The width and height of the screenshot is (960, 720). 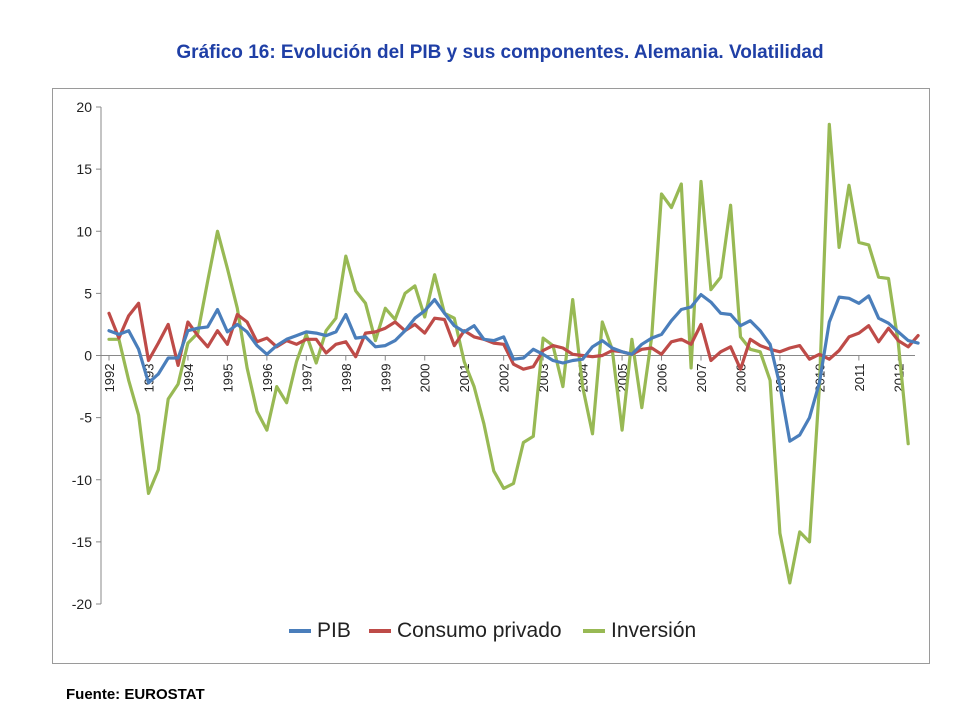 I want to click on legend-label: Inversión, so click(x=653, y=630).